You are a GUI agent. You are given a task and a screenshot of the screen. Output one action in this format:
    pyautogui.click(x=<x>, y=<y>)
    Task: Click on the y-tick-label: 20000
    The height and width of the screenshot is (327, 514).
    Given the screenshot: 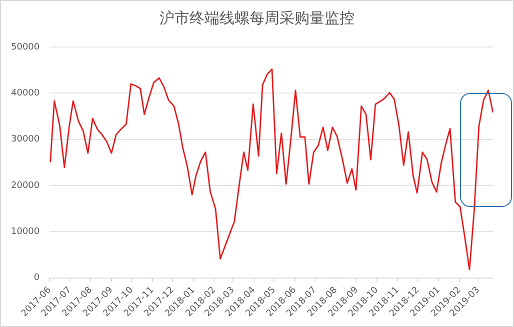 What is the action you would take?
    pyautogui.click(x=25, y=185)
    